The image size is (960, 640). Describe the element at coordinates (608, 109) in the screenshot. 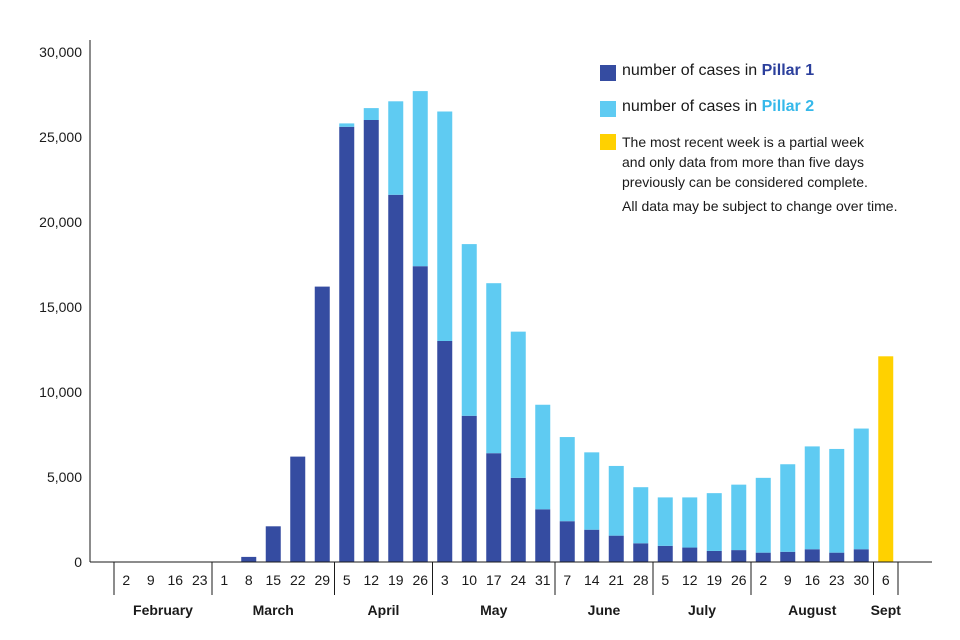

I see `pillar2-swatch` at that location.